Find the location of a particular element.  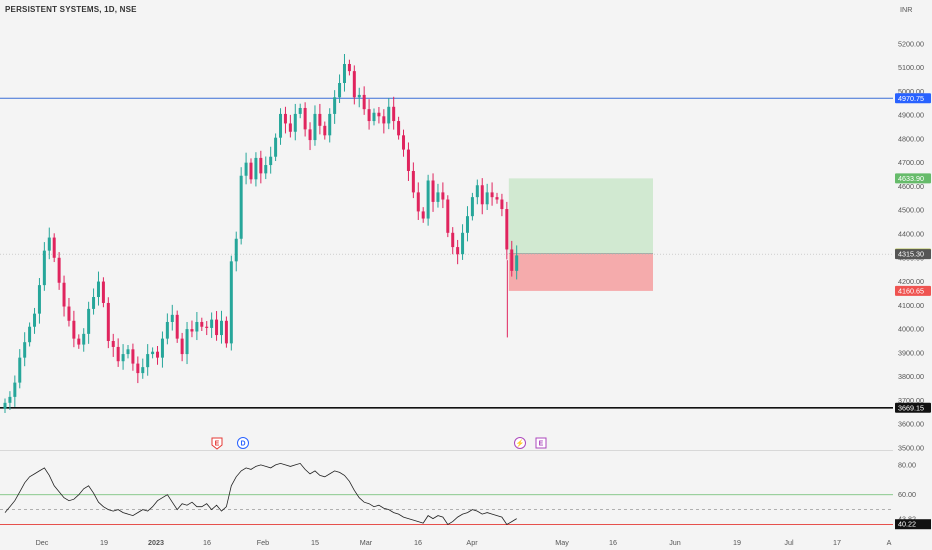

x-tick-label: 15 is located at coordinates (315, 542).